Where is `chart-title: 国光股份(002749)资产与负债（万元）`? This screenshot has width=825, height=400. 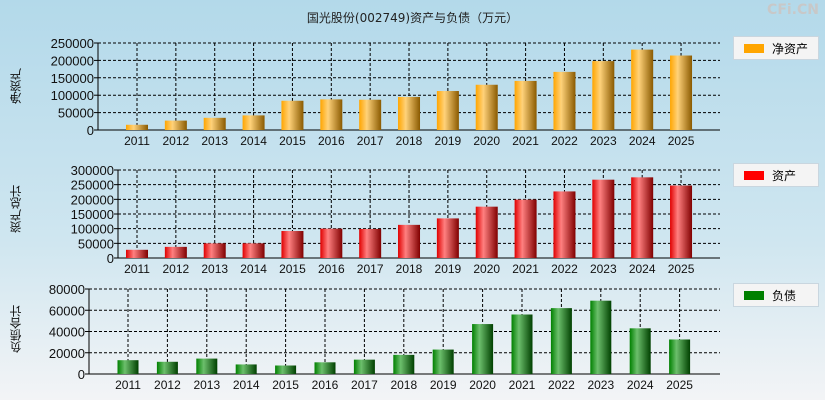 chart-title: 国光股份(002749)资产与负债（万元） is located at coordinates (412, 18).